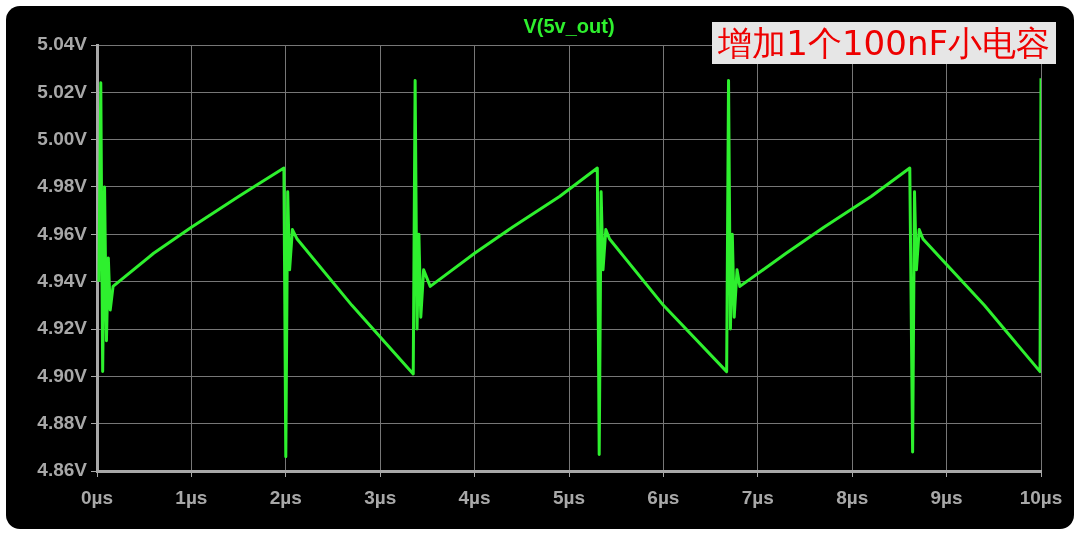 The height and width of the screenshot is (535, 1080). What do you see at coordinates (62, 44) in the screenshot?
I see `y-tick-label: 5.04V` at bounding box center [62, 44].